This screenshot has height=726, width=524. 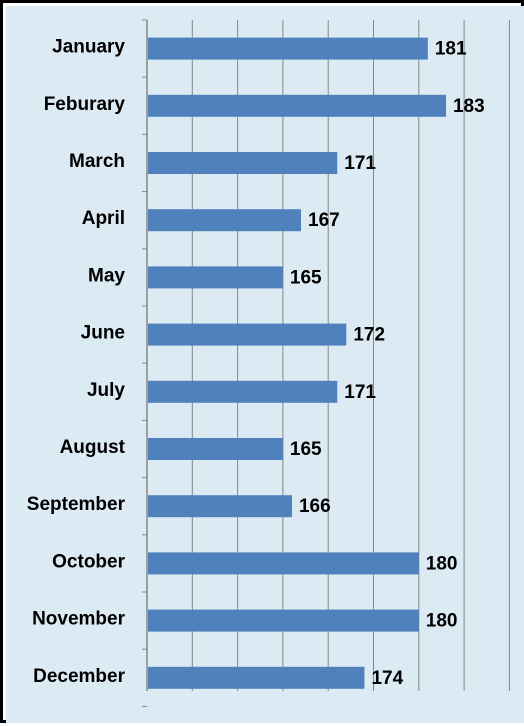 I want to click on bar-march, so click(x=243, y=163).